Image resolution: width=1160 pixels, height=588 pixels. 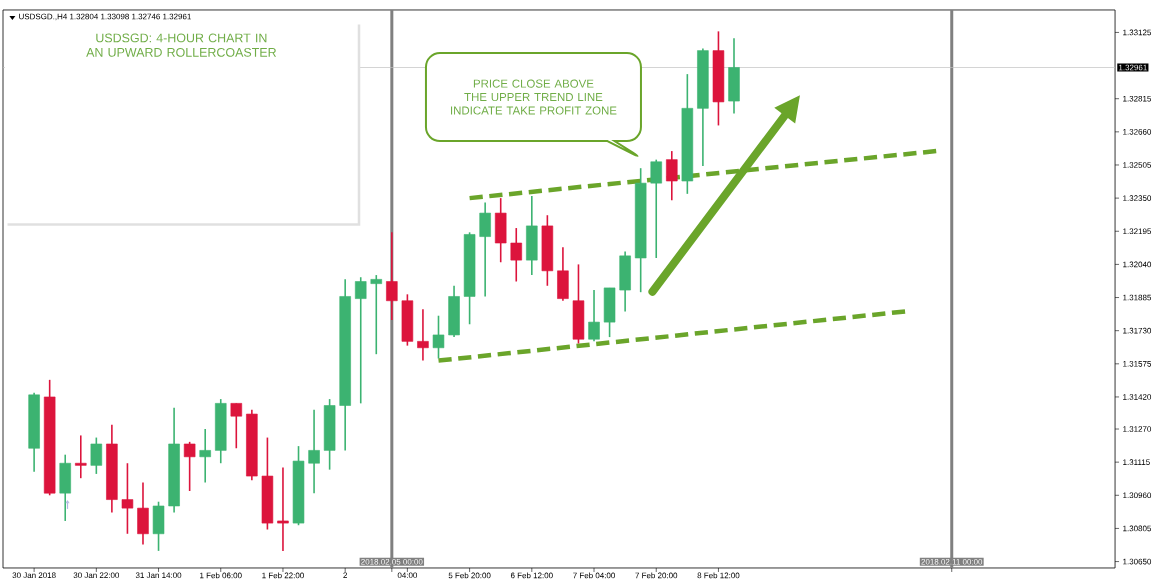 I want to click on annotation: PRICE CLOSE ABOVE THE UPPER TREND LINE INDICATE TAKE PROFIT ZONE, so click(x=534, y=97).